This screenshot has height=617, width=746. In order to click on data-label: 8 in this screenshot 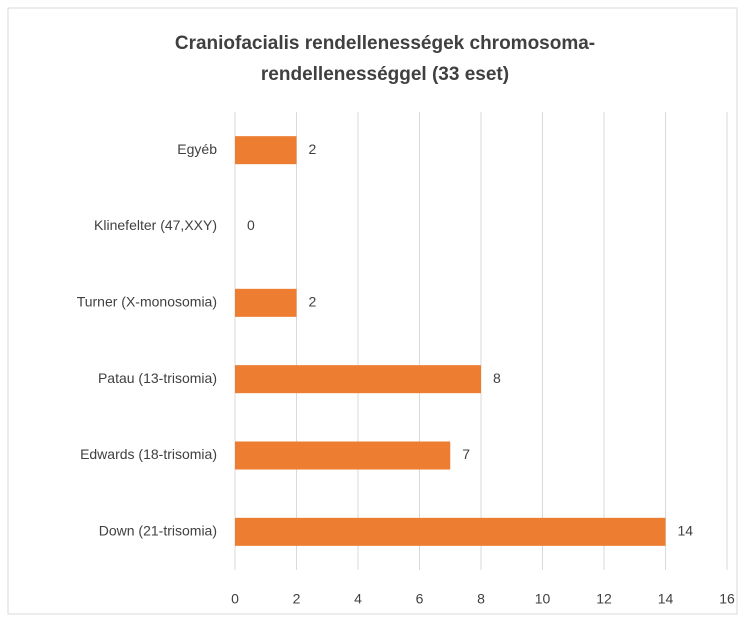, I will do `click(497, 378)`.